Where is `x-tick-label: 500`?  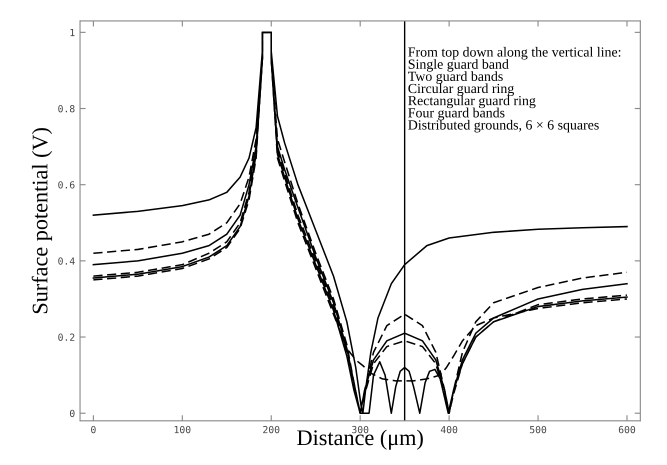 x-tick-label: 500 is located at coordinates (538, 430).